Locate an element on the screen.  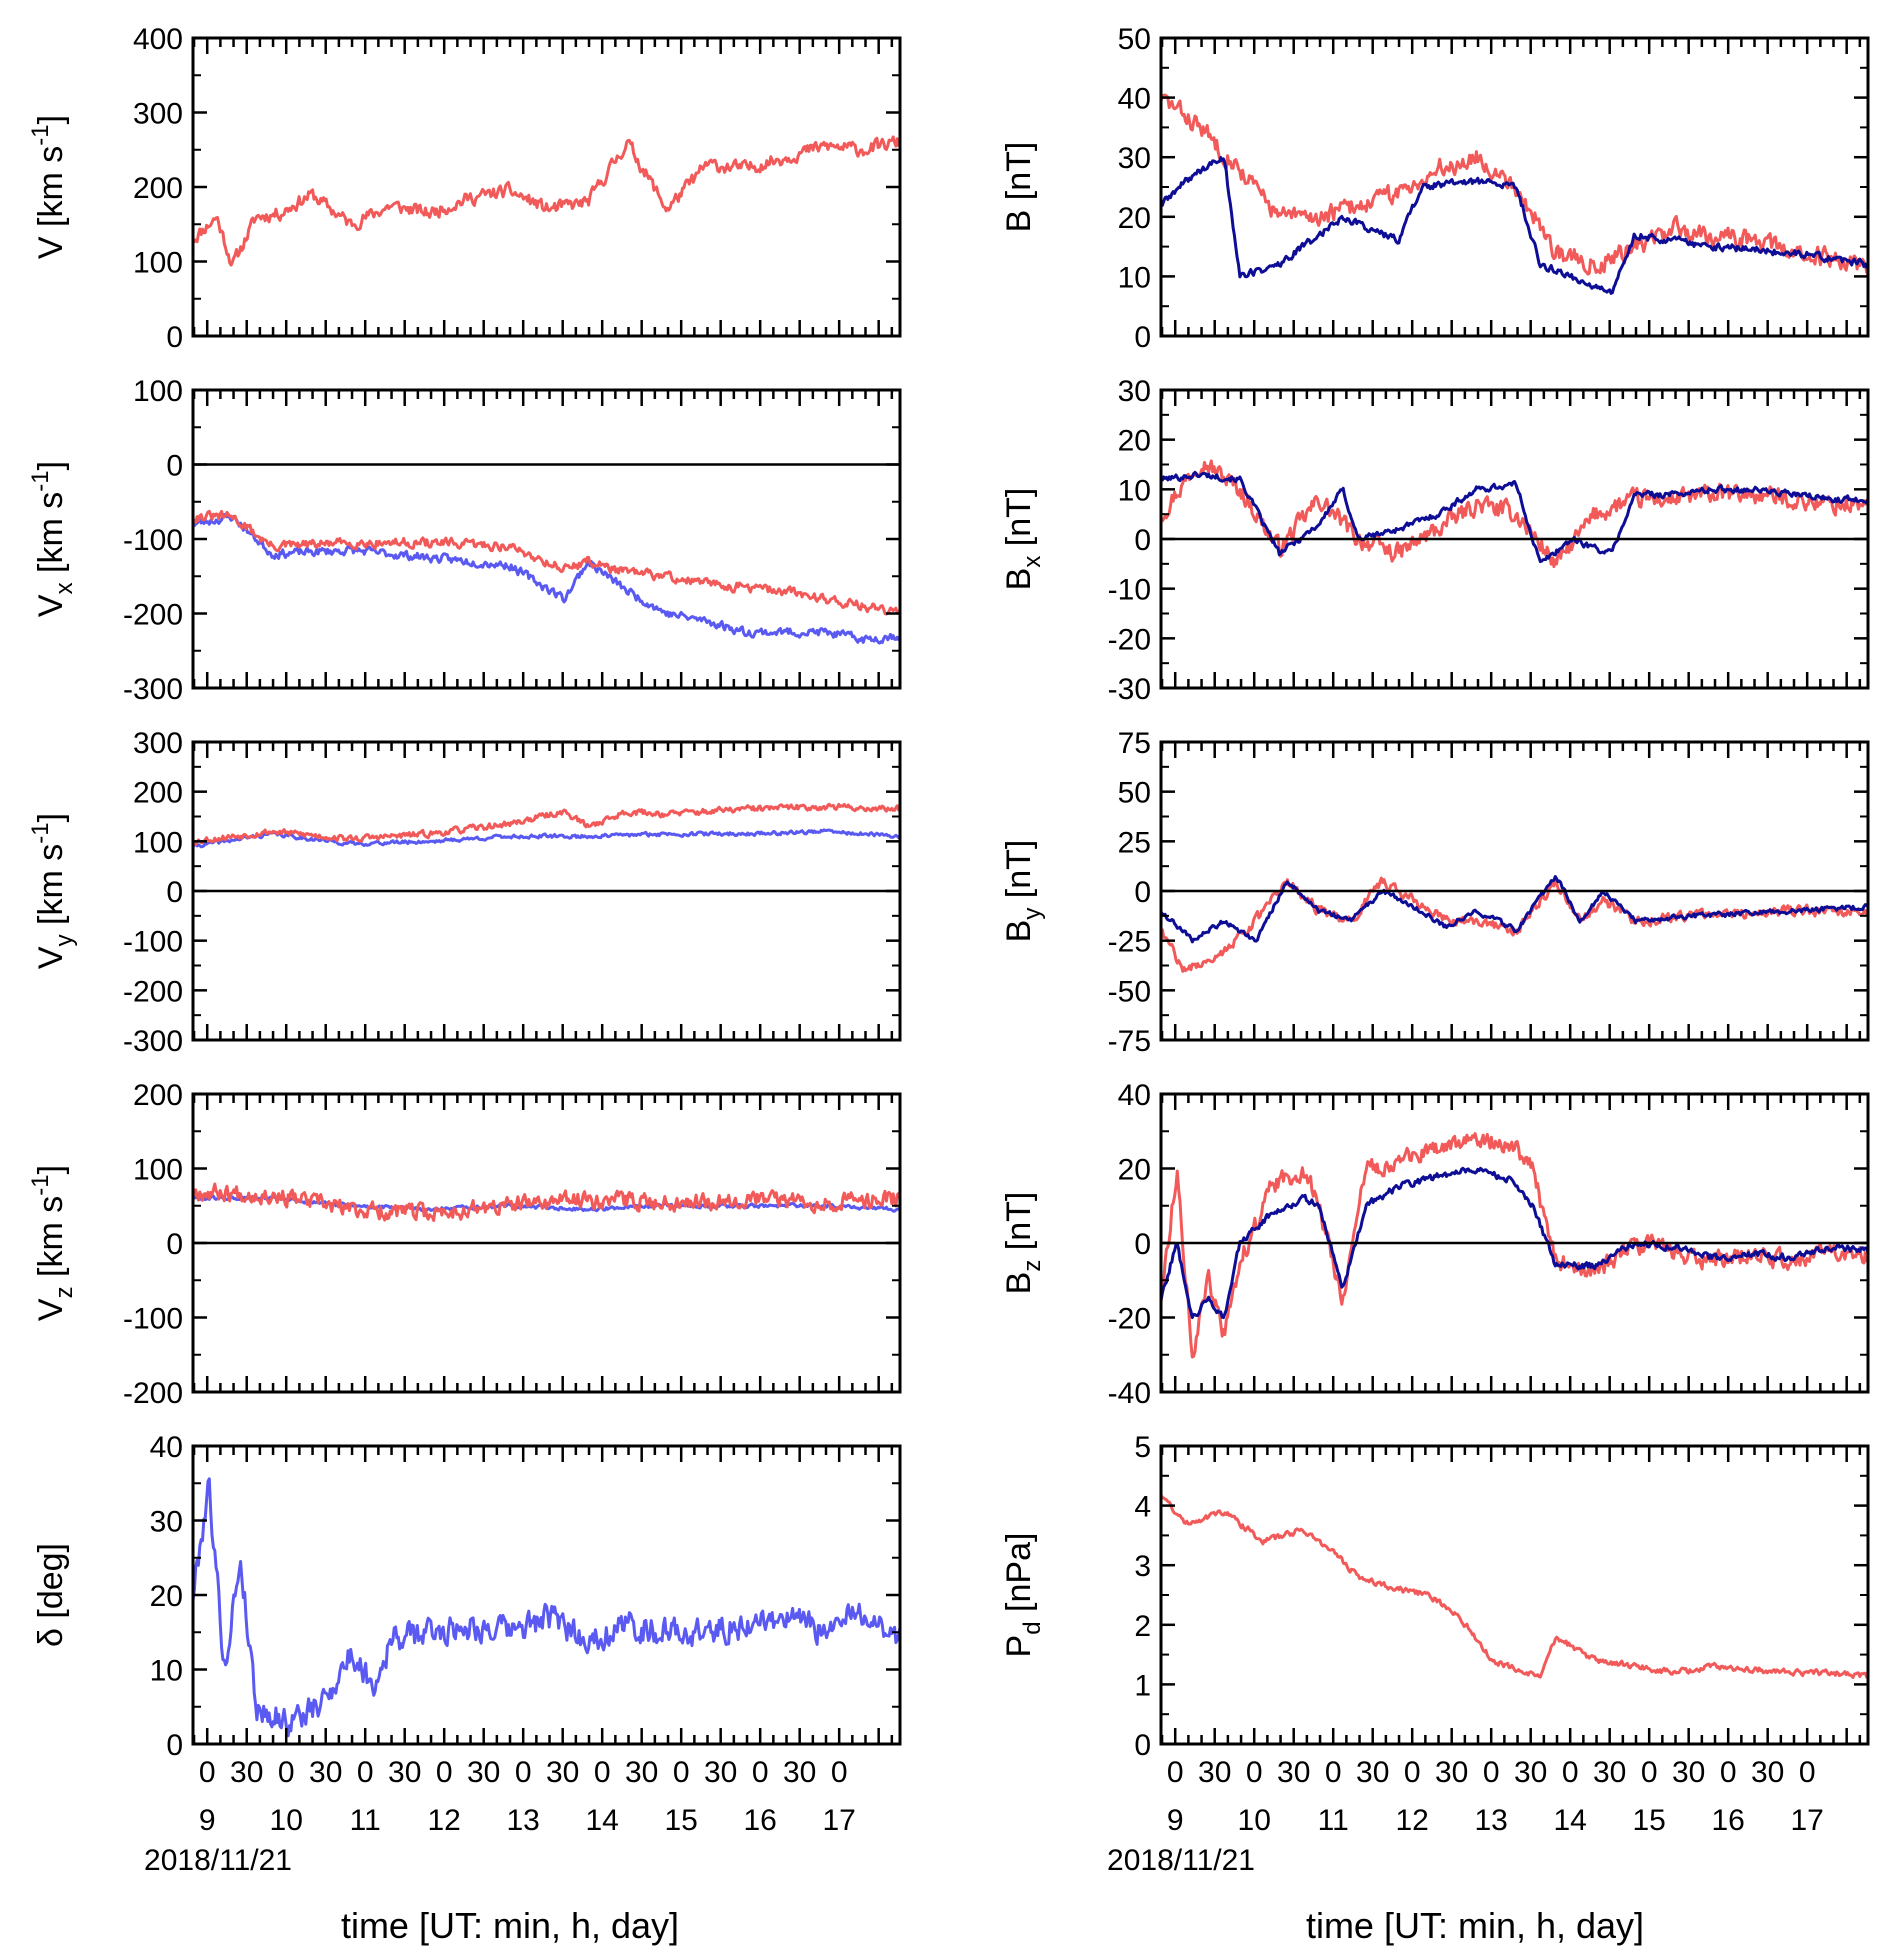
y-tick-label-By-0: -75 is located at coordinates (1129, 1041).